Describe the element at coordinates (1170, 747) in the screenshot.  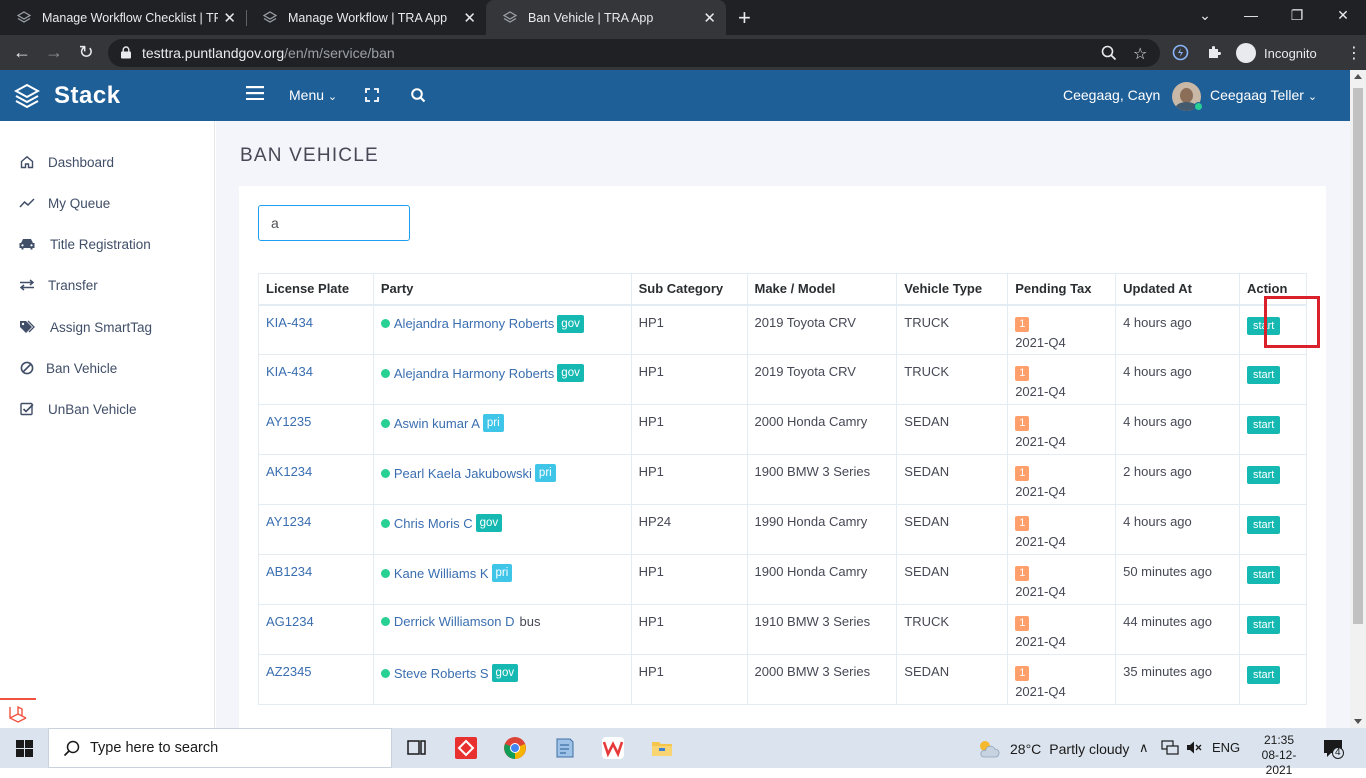
I see `network-icon` at that location.